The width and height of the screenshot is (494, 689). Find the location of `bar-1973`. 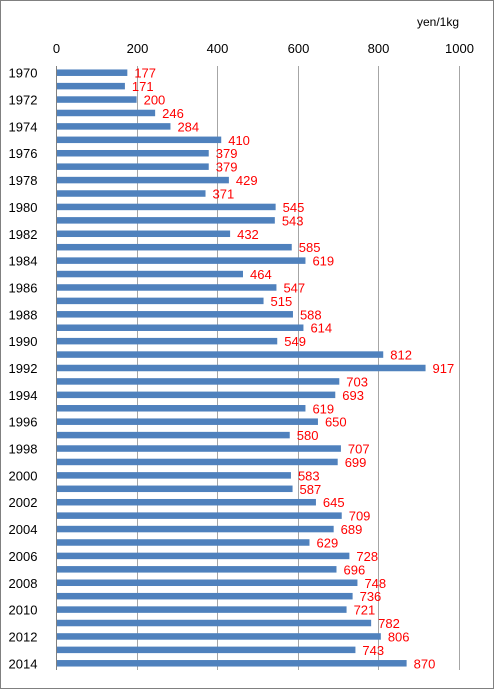

bar-1973 is located at coordinates (106, 113).